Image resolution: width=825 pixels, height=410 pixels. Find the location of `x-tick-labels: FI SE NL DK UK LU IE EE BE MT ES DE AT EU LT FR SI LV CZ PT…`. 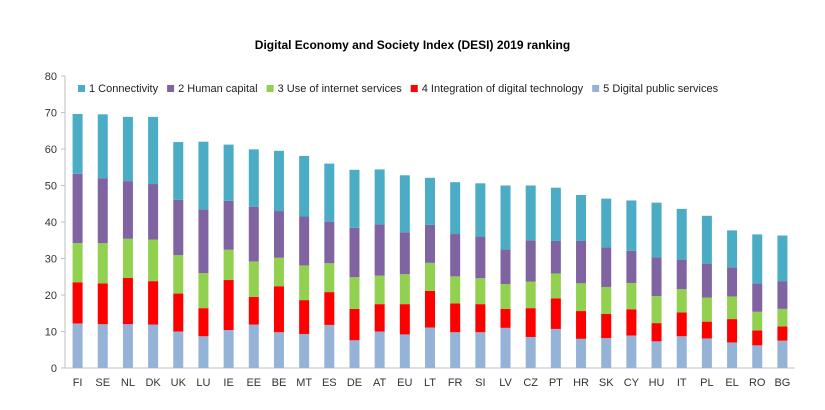

x-tick-labels: FI SE NL DK UK LU IE EE BE MT ES DE AT EU LT FR SI LV CZ PT… is located at coordinates (432, 383).